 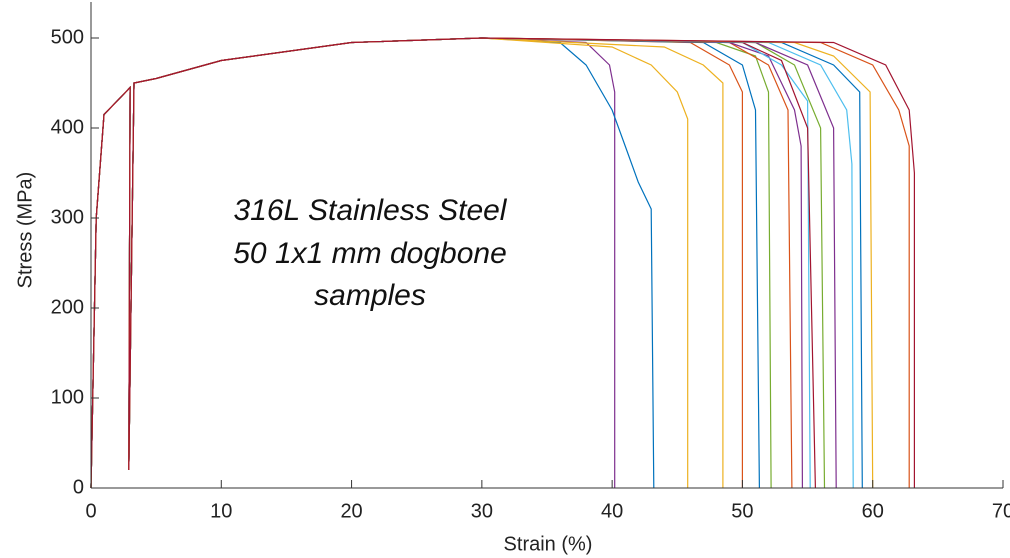 What do you see at coordinates (351, 511) in the screenshot?
I see `x-tick-label: 20` at bounding box center [351, 511].